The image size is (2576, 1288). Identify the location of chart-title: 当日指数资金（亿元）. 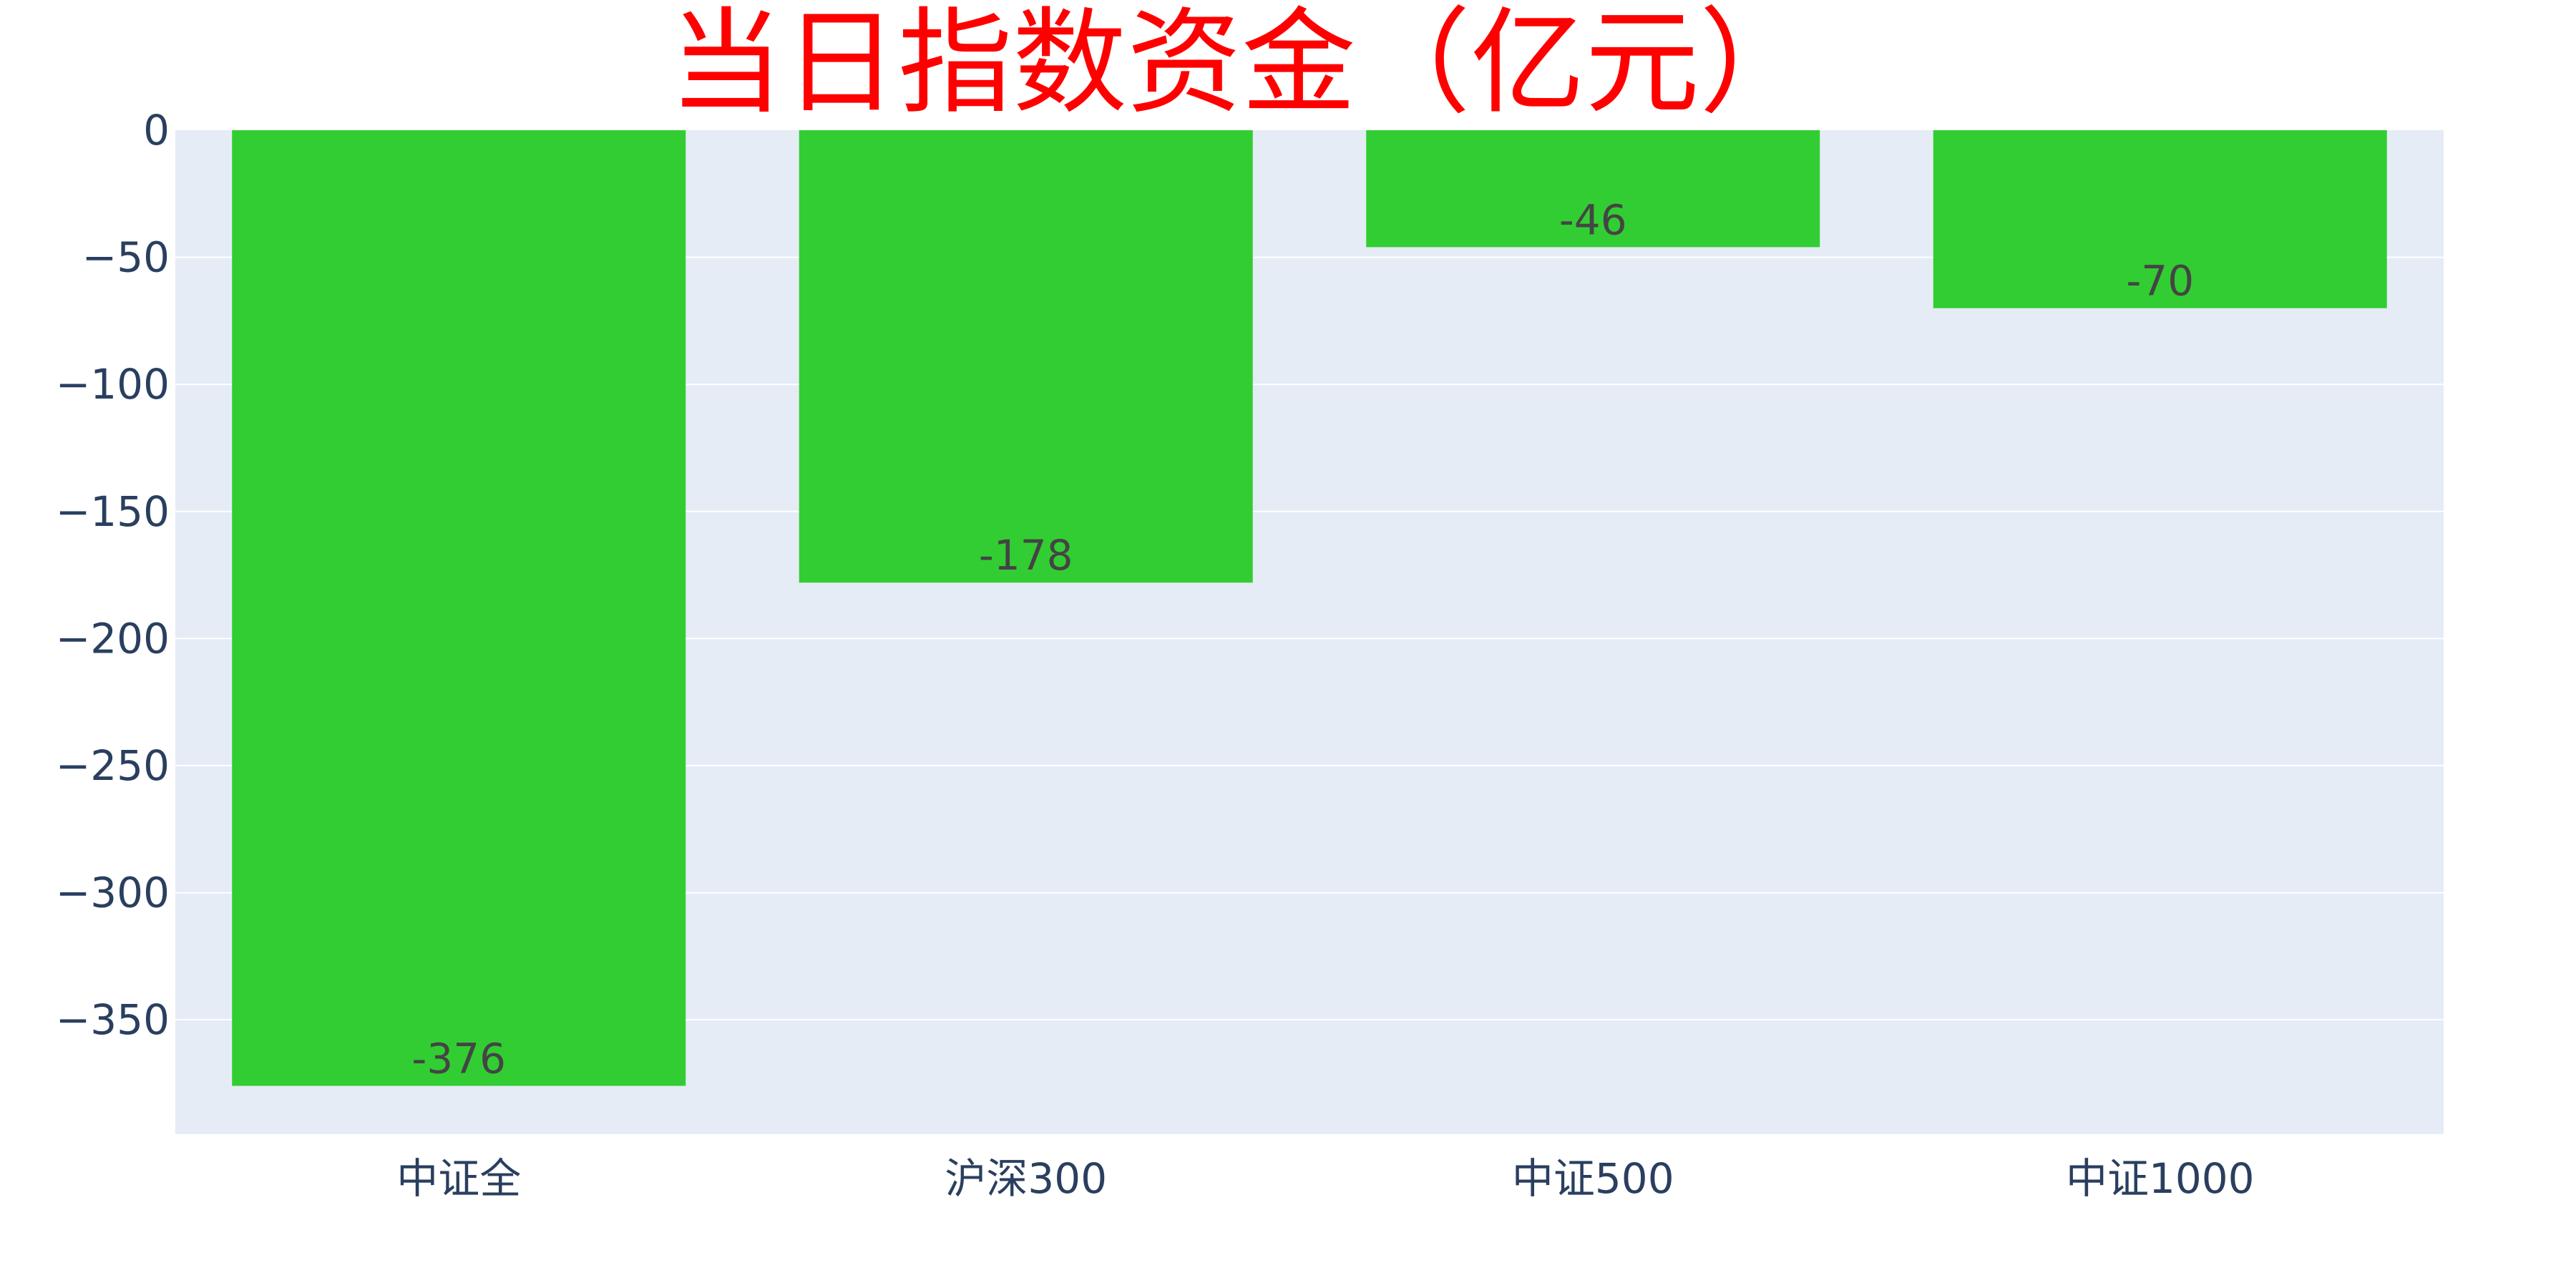
(1241, 65).